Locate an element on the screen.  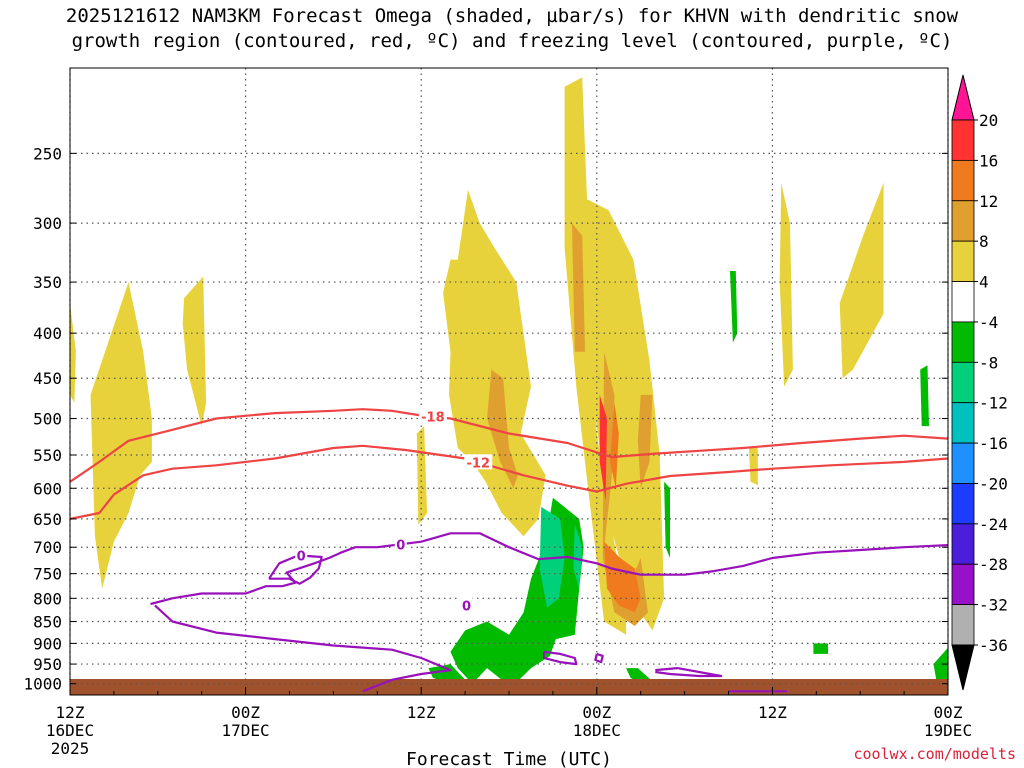
colorbar-label: 4 is located at coordinates (984, 282).